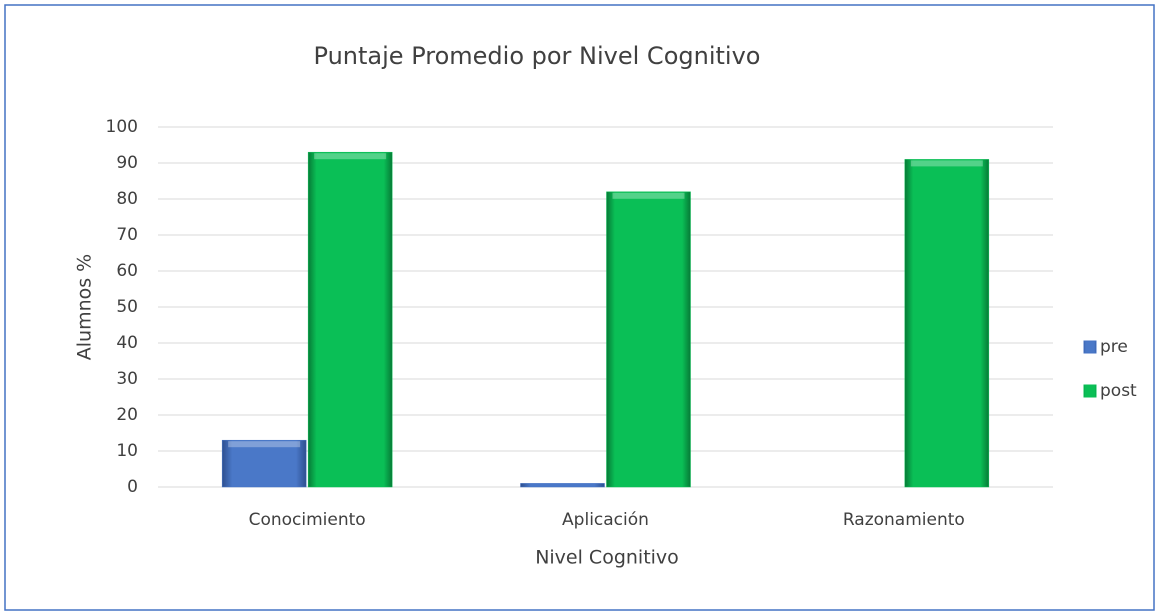  What do you see at coordinates (307, 520) in the screenshot?
I see `x-tick-label: Conocimiento` at bounding box center [307, 520].